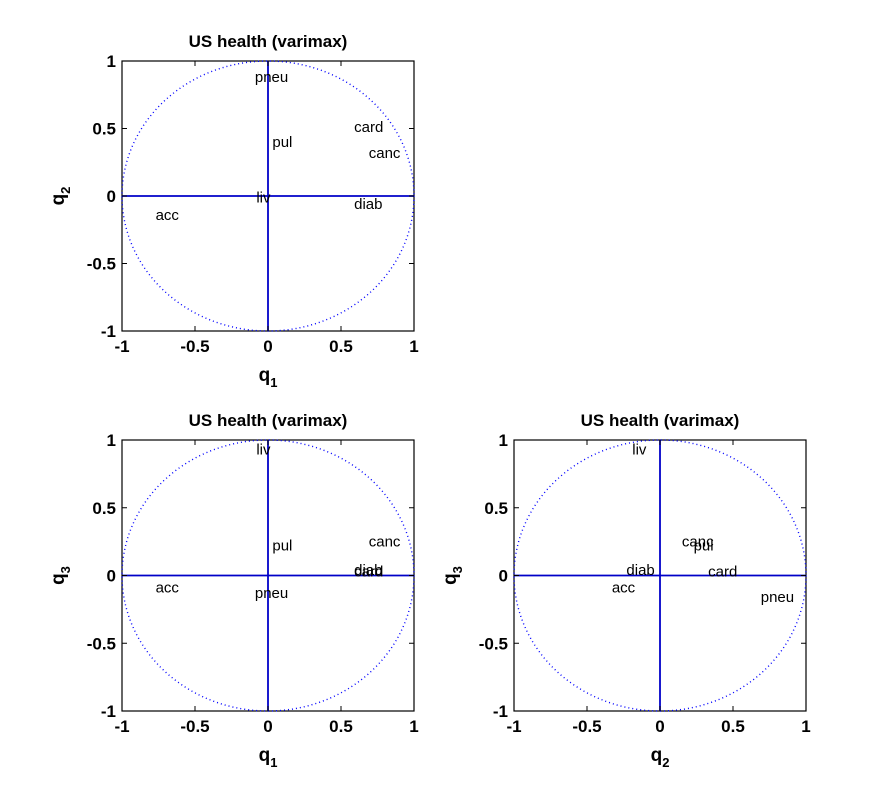 The image size is (891, 800). I want to click on x-axis-label: q2, so click(660, 757).